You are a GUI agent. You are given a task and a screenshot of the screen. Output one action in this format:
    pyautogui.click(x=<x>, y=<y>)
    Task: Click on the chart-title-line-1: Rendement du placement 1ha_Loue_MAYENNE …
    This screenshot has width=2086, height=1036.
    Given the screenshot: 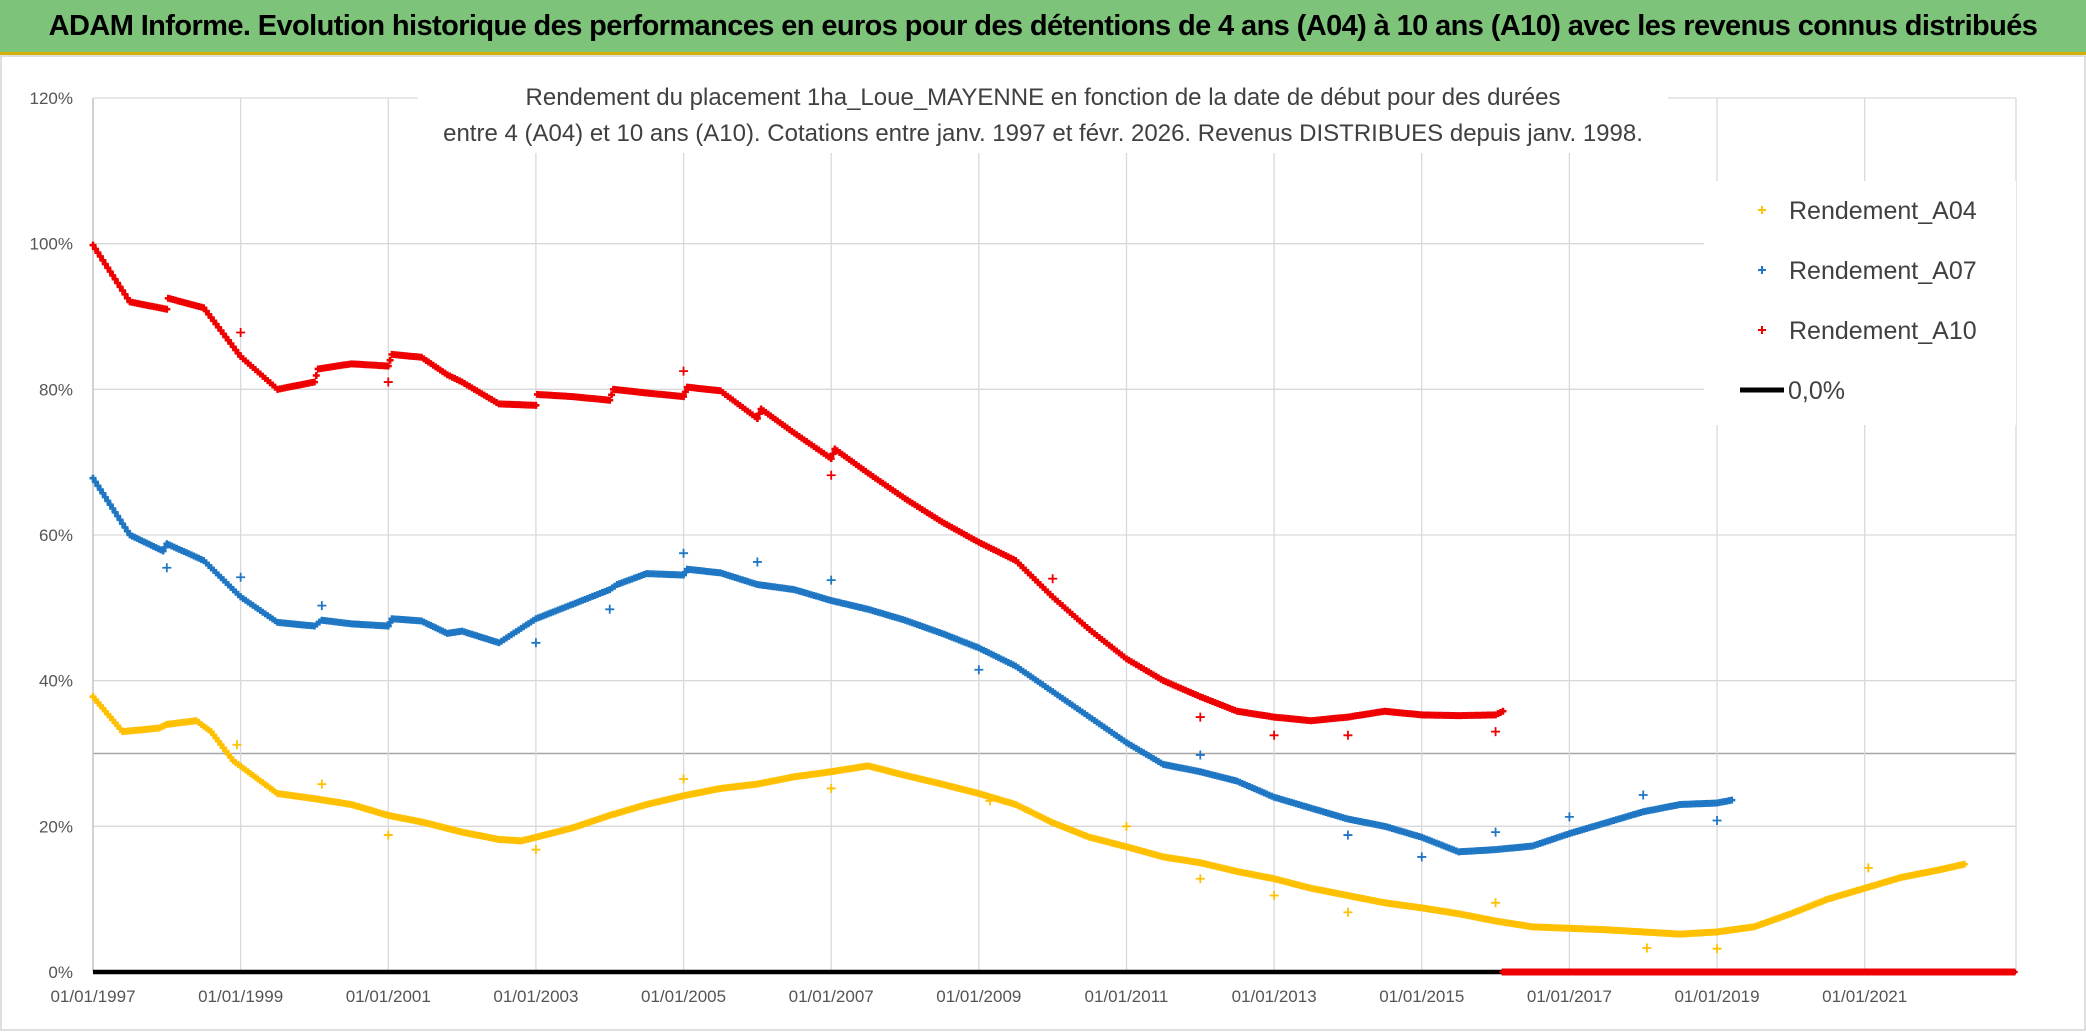 What is the action you would take?
    pyautogui.click(x=1043, y=97)
    